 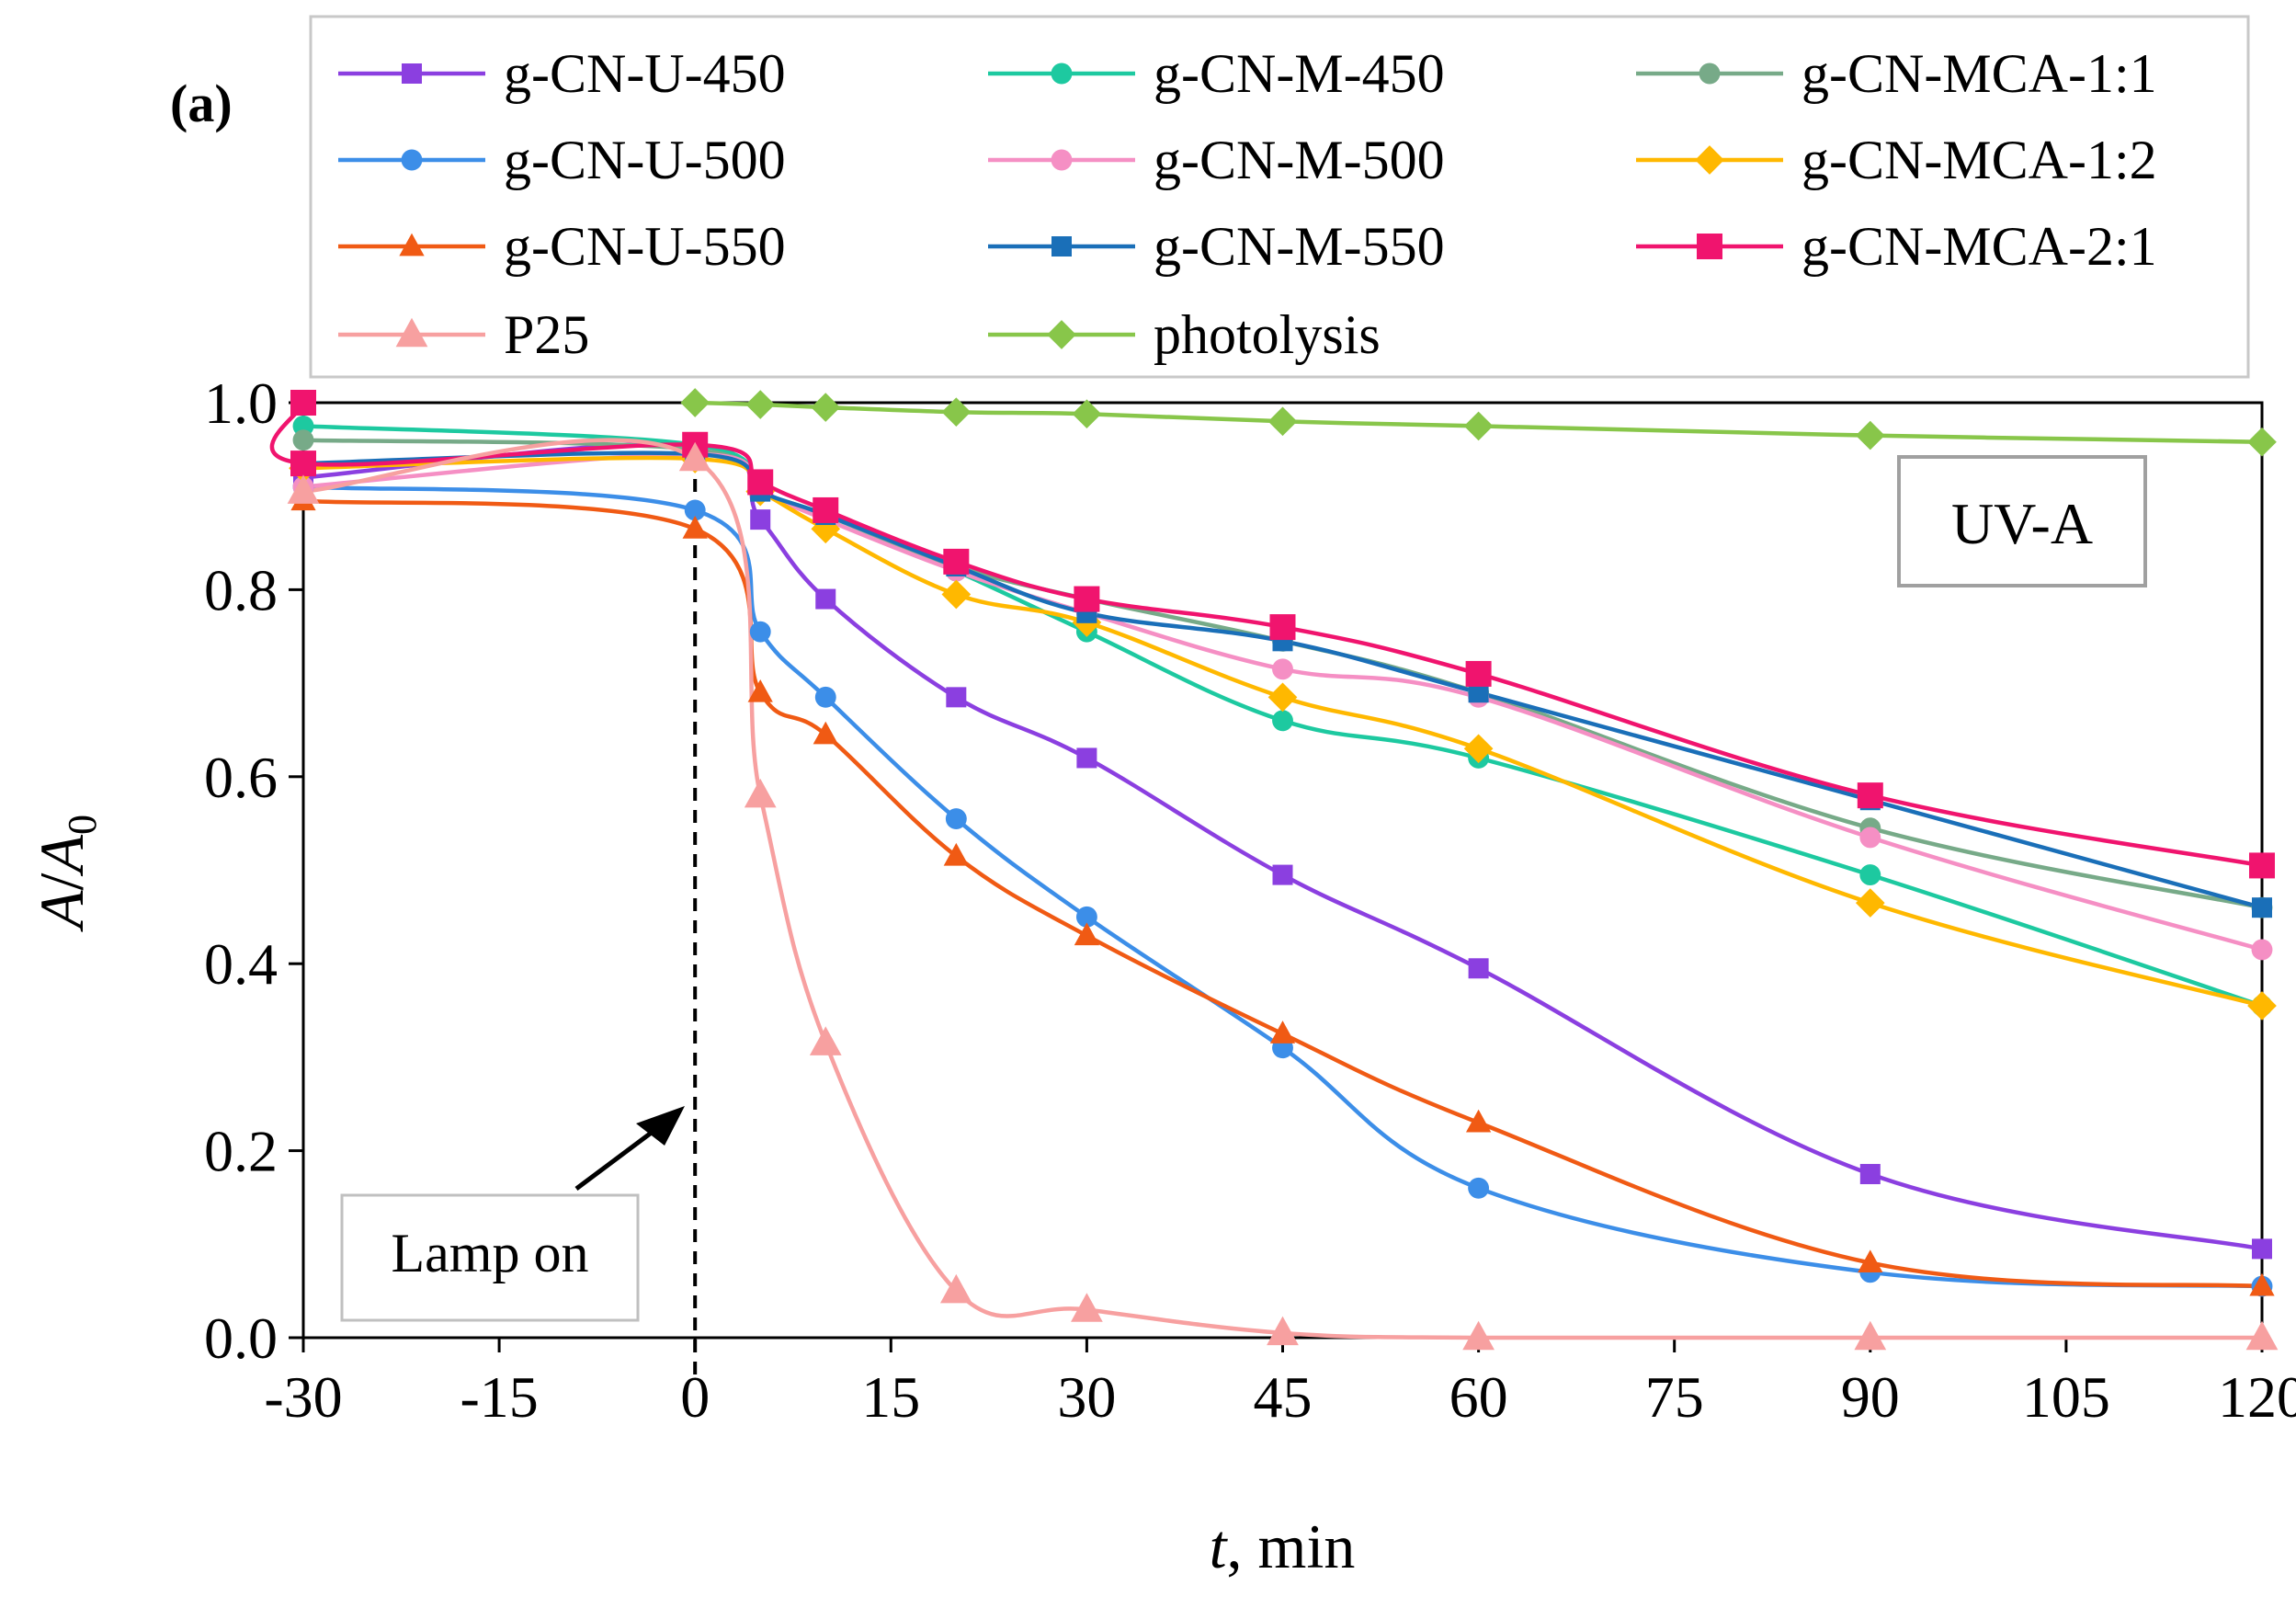 I want to click on legend-label: g-CN-MCA-1:1, so click(x=1980, y=73).